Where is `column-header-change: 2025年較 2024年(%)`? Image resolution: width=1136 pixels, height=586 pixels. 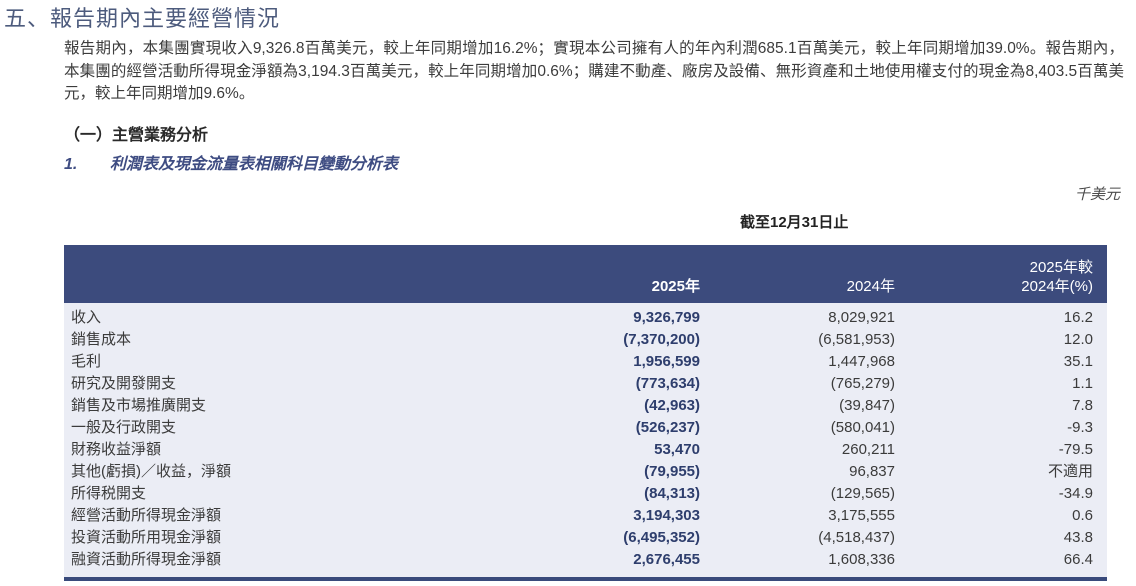 column-header-change: 2025年較 2024年(%) is located at coordinates (994, 280).